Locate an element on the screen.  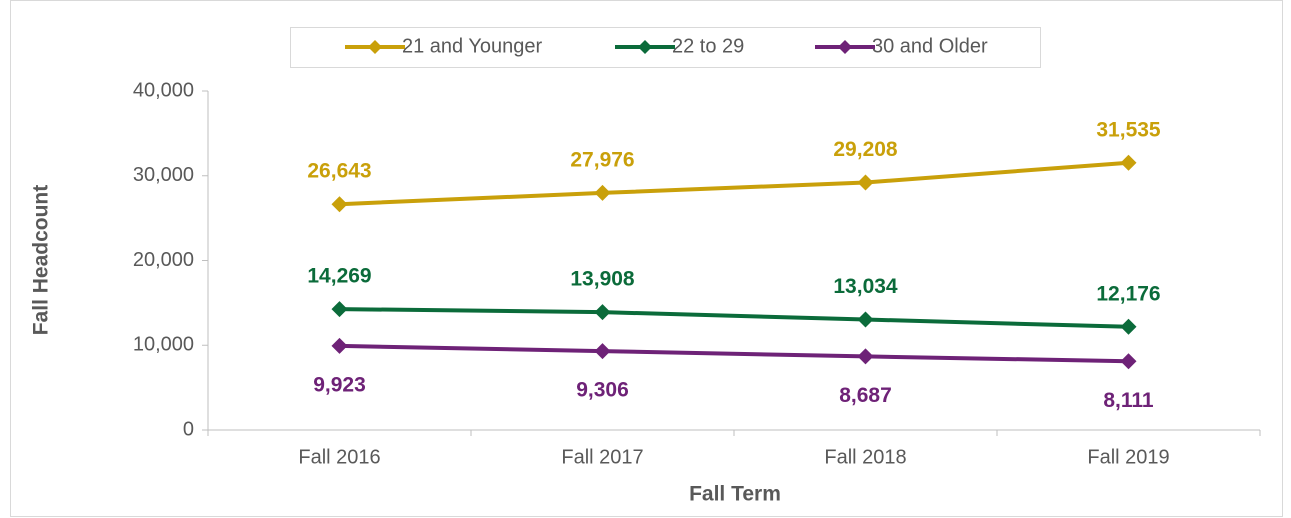
data-label: 31,535 is located at coordinates (1128, 129).